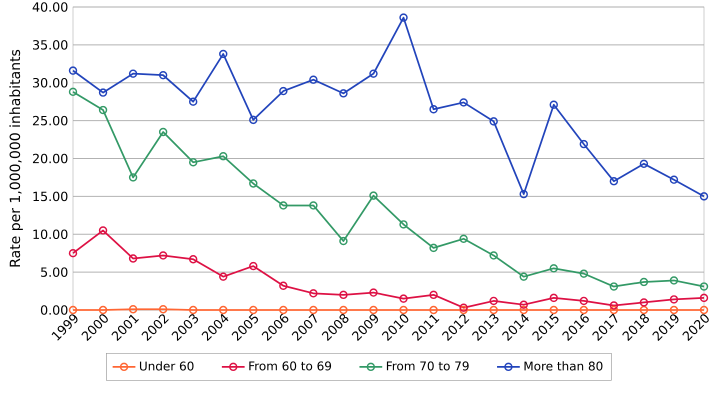 The image size is (711, 397). I want to click on legend-label: Under 60, so click(167, 366).